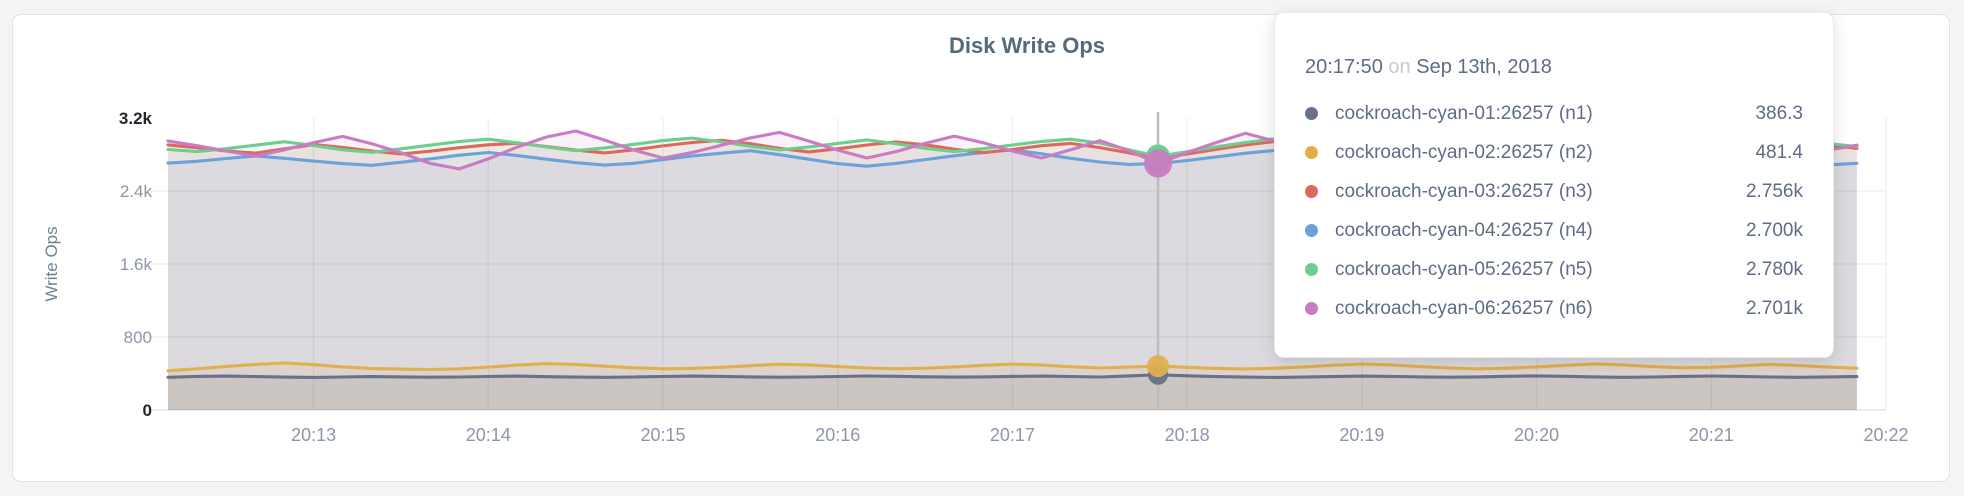 This screenshot has height=496, width=1964. What do you see at coordinates (1464, 269) in the screenshot?
I see `series-label: cockroach-cyan-05:26257 (n5)` at bounding box center [1464, 269].